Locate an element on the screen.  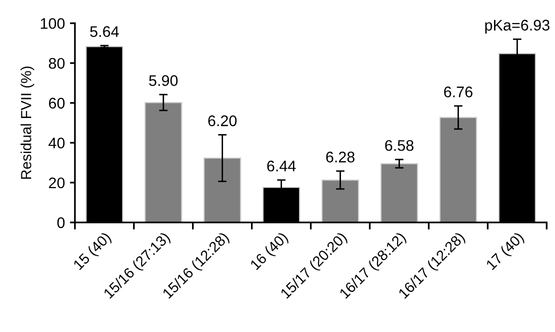
annotation: 6.28 is located at coordinates (340, 157).